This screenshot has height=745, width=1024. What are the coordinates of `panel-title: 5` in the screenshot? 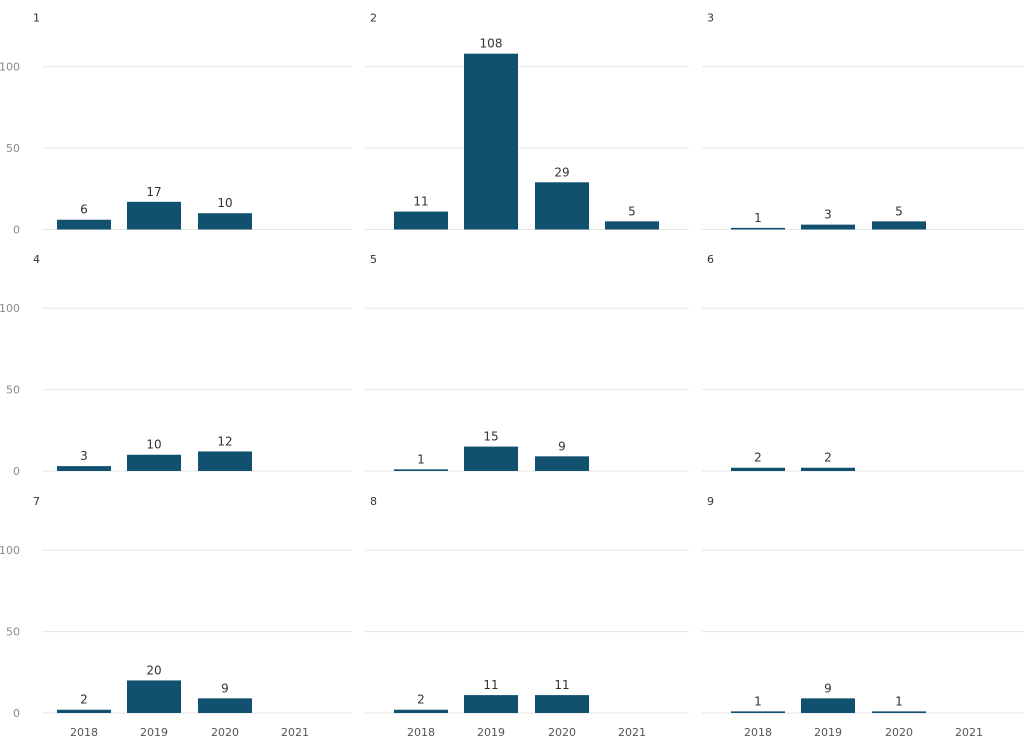 It's located at (373, 259).